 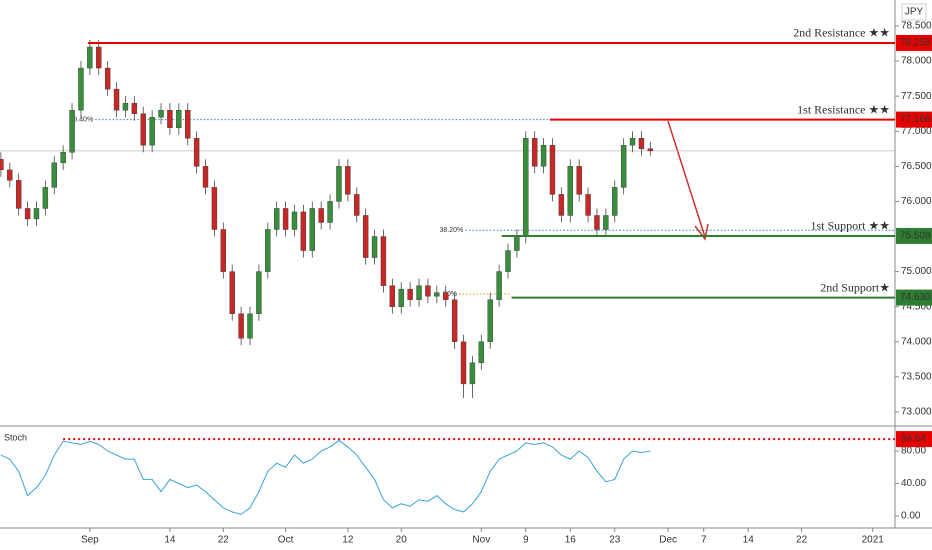 I want to click on fib-label: 38.20%, so click(x=452, y=230).